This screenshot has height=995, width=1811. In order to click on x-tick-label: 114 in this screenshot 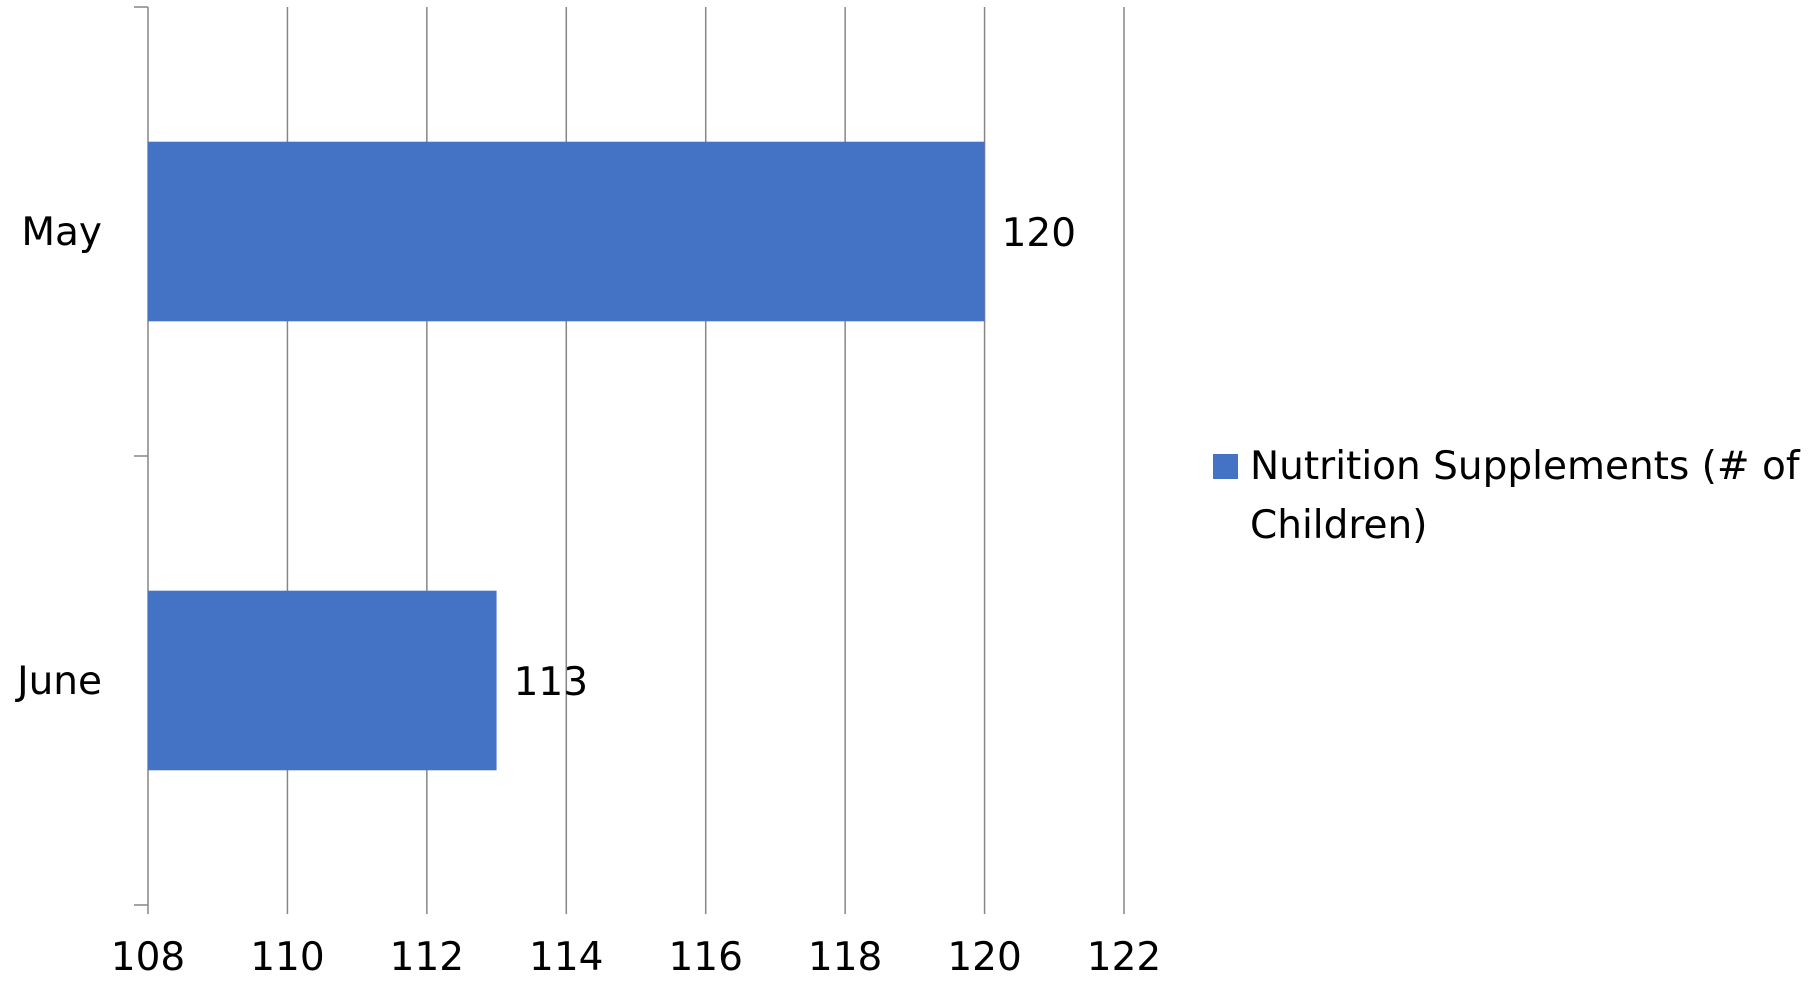, I will do `click(566, 957)`.